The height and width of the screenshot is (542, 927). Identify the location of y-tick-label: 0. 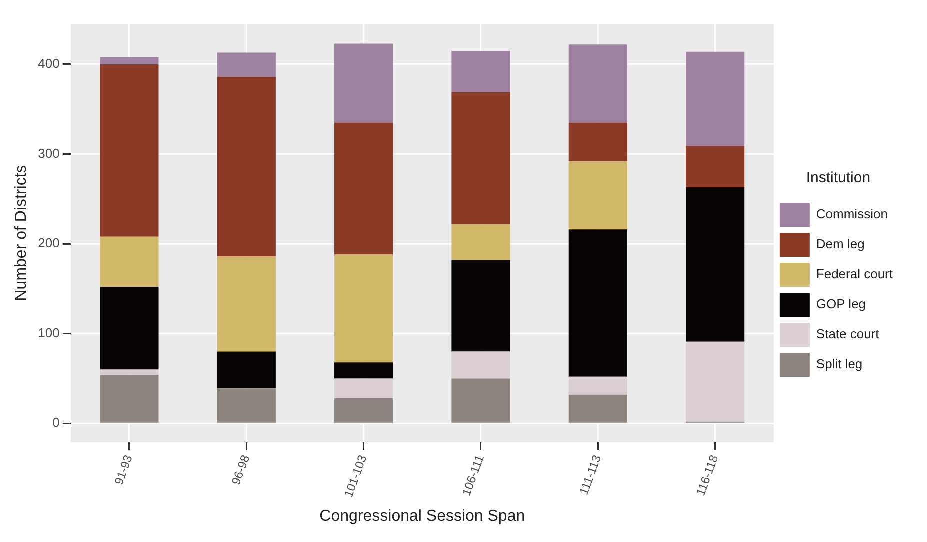
(56, 422).